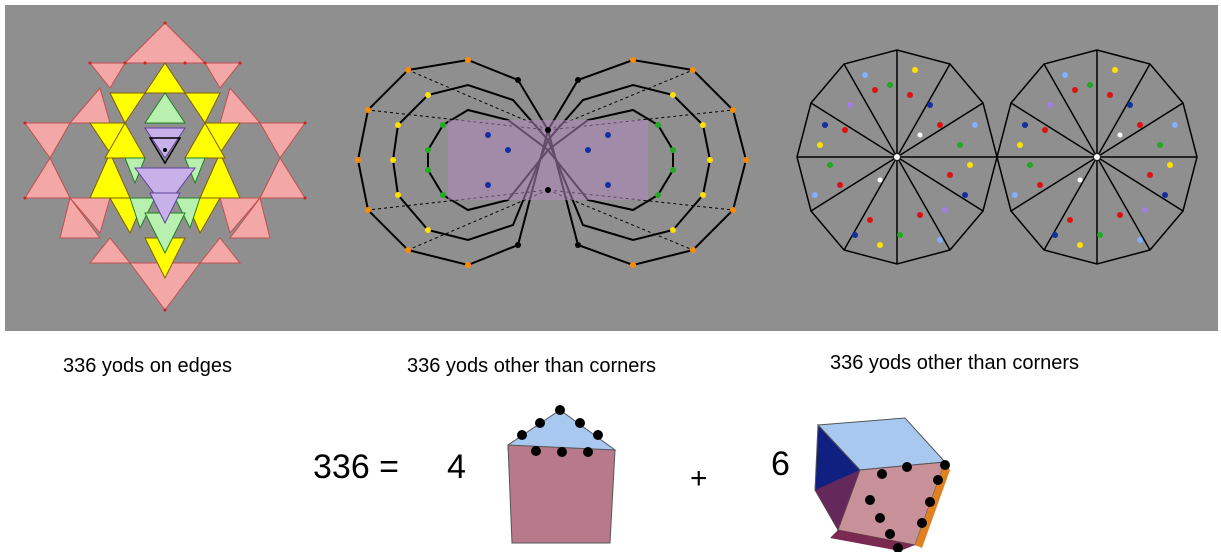 Image resolution: width=1221 pixels, height=555 pixels. I want to click on green-triangles, so click(165, 173).